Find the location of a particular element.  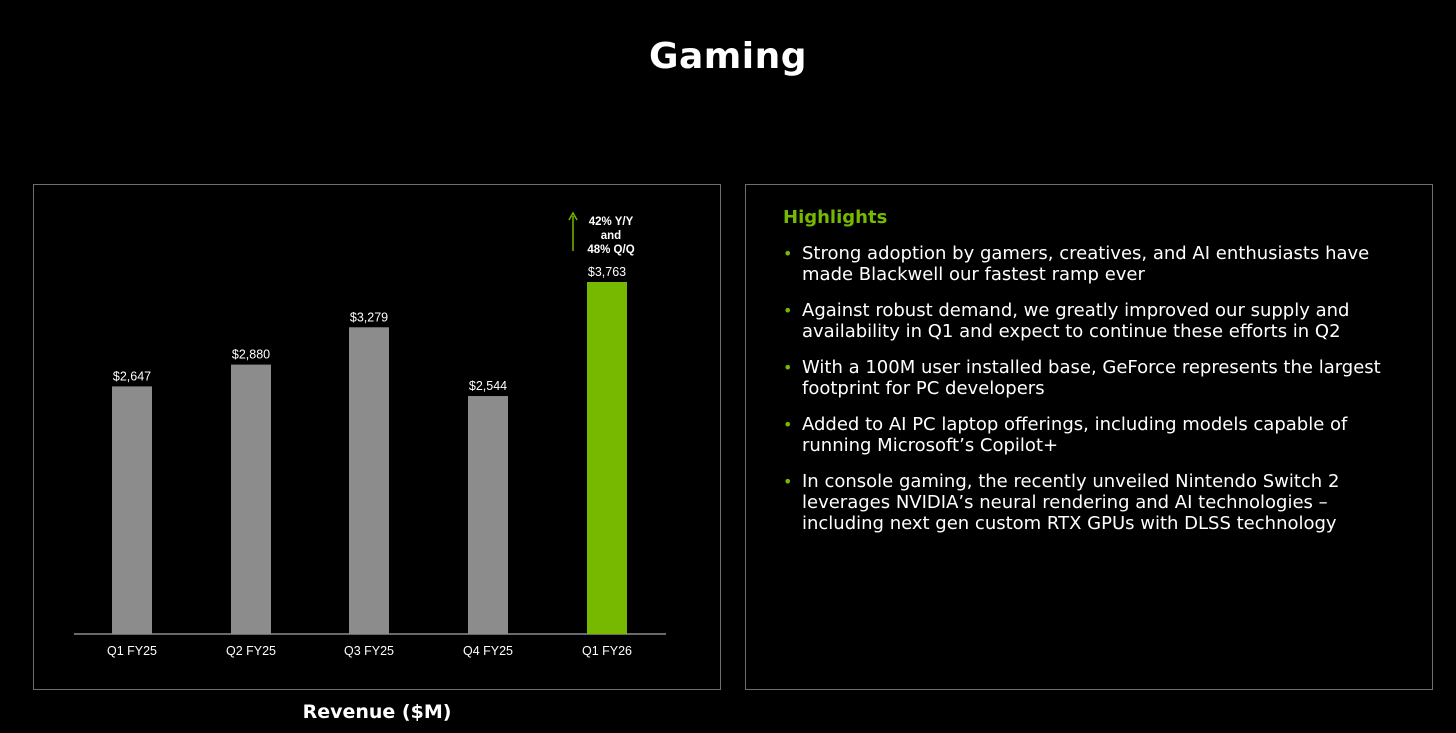

growth-annotation-line: 42% Y/Y is located at coordinates (611, 222).